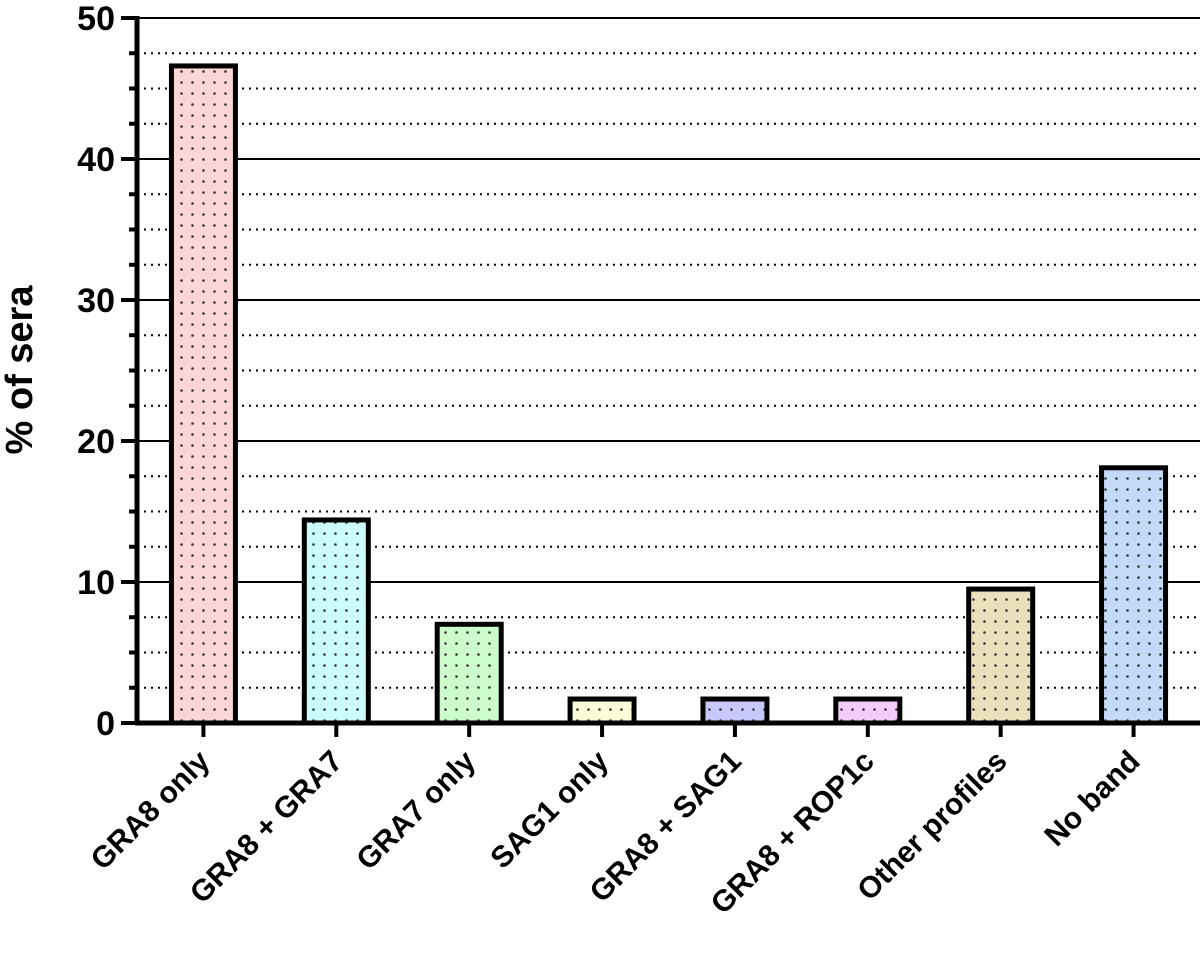 This screenshot has height=961, width=1200. What do you see at coordinates (416, 810) in the screenshot?
I see `x-tick-label: GRA7 only` at bounding box center [416, 810].